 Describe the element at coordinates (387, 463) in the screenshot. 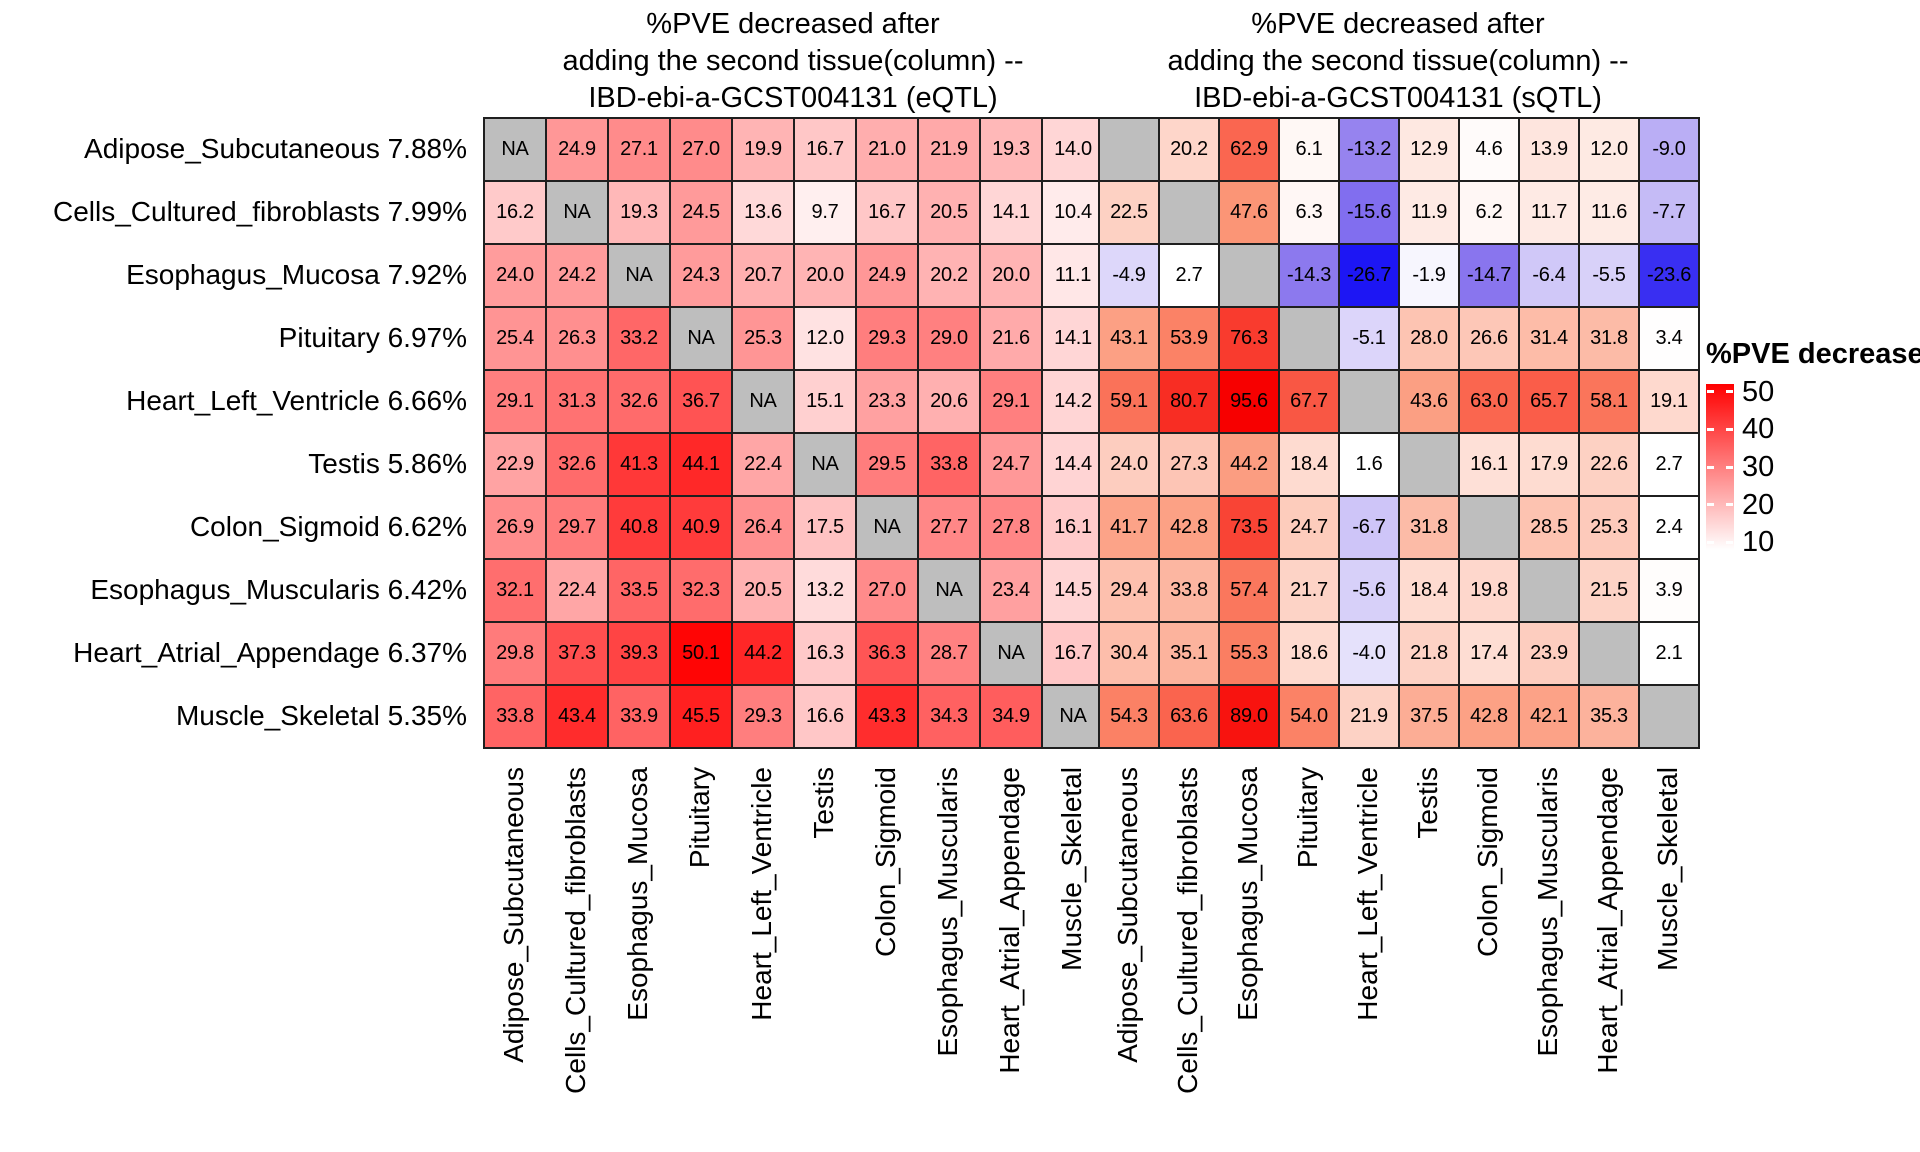

I see `row-label: Testis 5.86%` at that location.